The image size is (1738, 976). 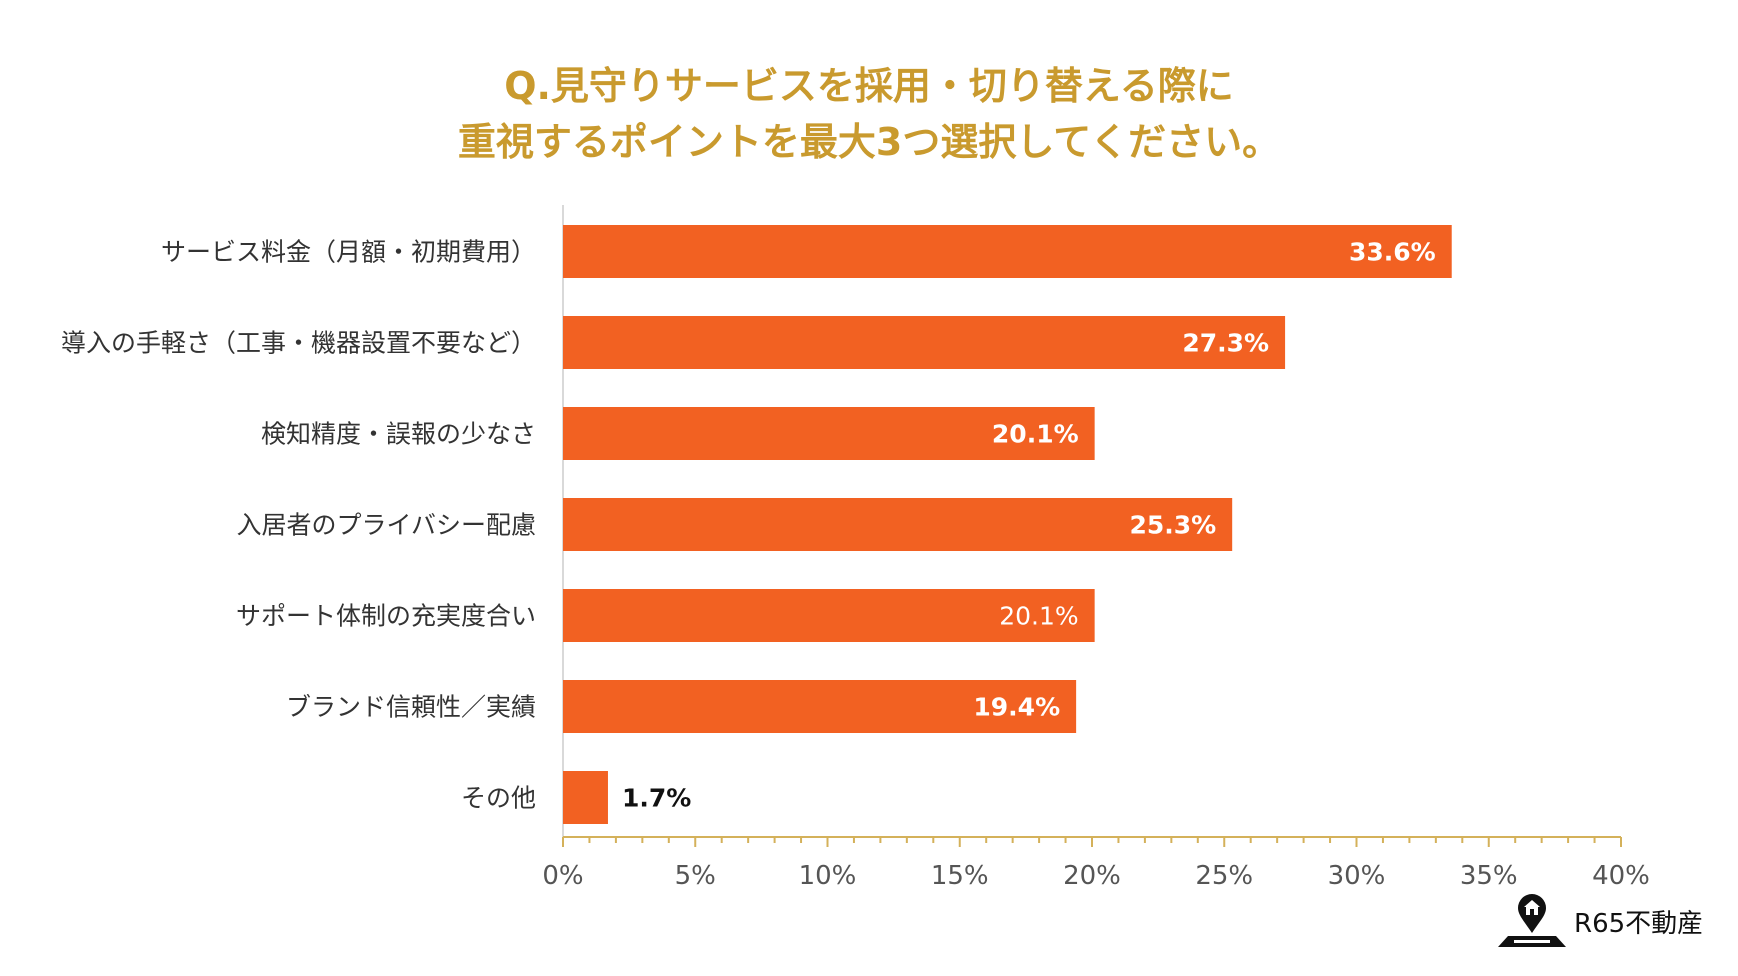 What do you see at coordinates (1621, 876) in the screenshot?
I see `x-tick-label: 40%` at bounding box center [1621, 876].